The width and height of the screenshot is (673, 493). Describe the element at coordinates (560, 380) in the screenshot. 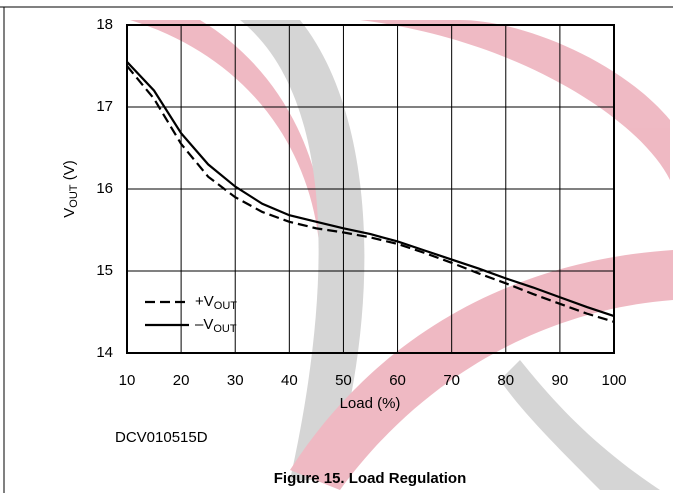

I see `x-tick-label: 90` at that location.